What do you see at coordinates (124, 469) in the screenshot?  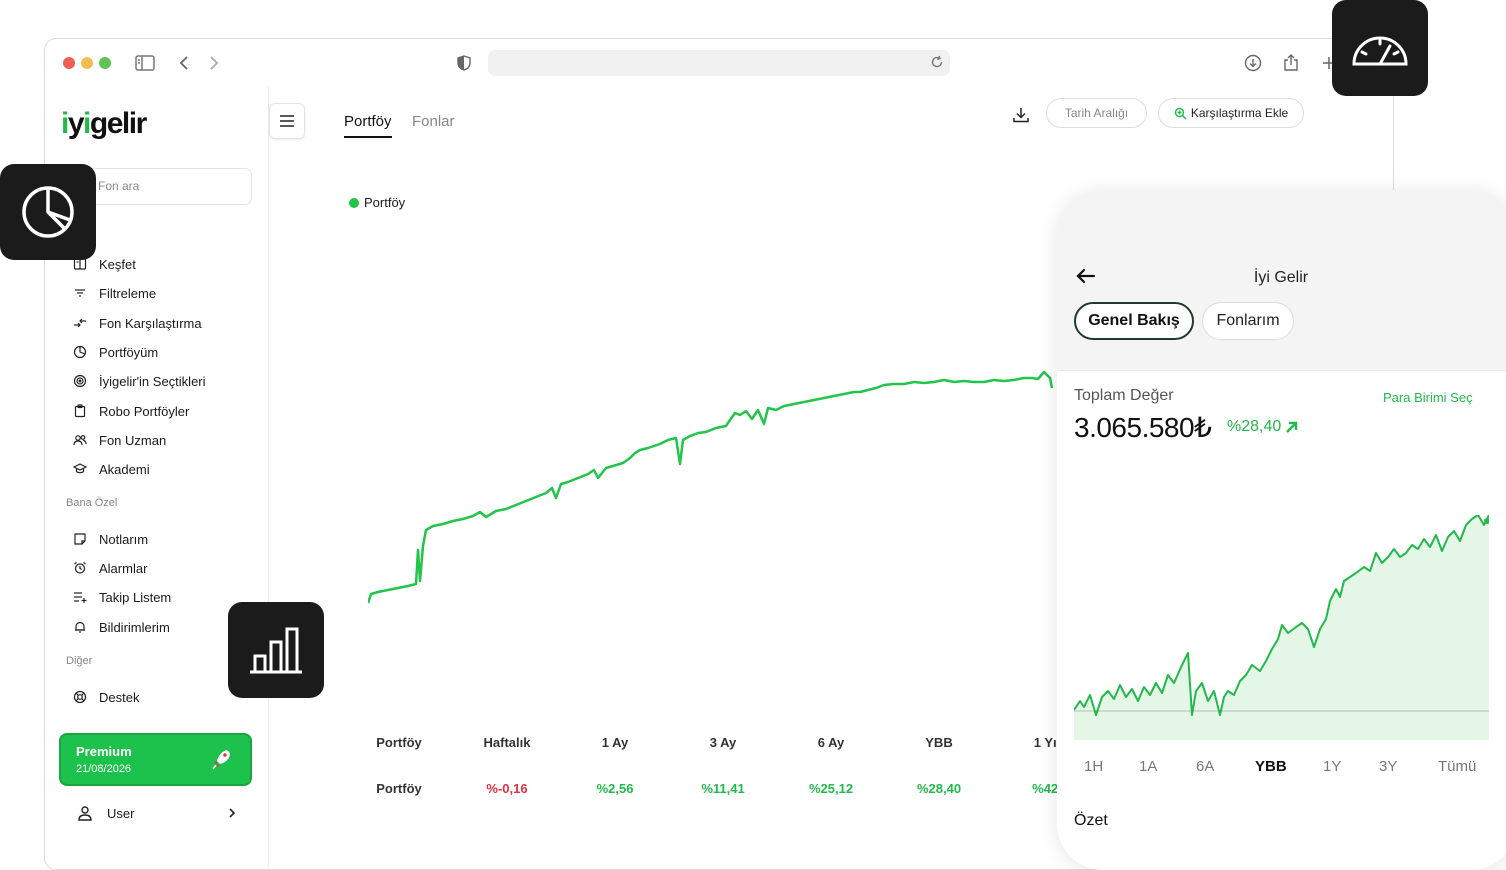 I see `sidebar-item-label: Akademi` at bounding box center [124, 469].